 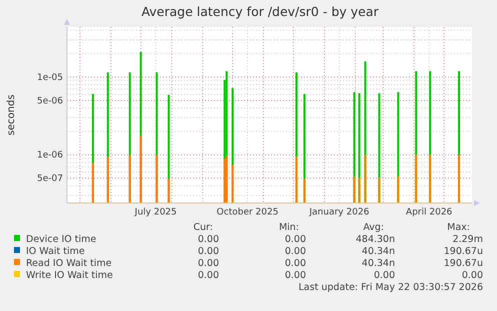 I want to click on x-tick-label: October 2025, so click(x=247, y=212).